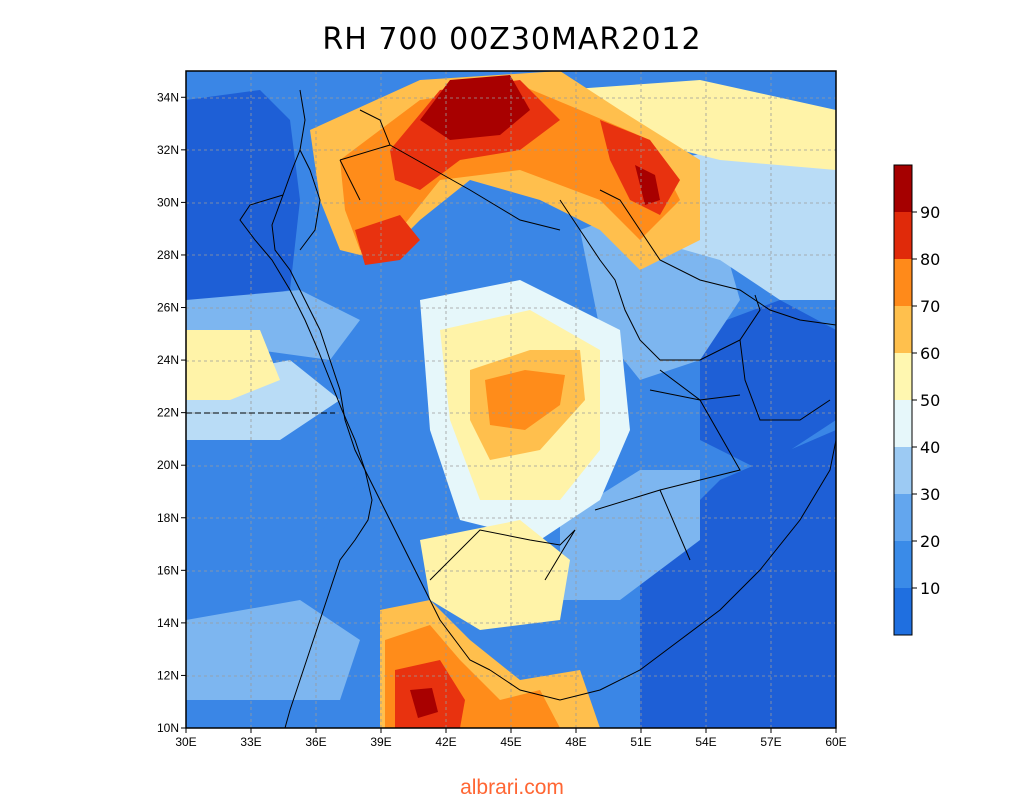 This screenshot has height=800, width=1024. I want to click on watermark: albrari.com, so click(512, 787).